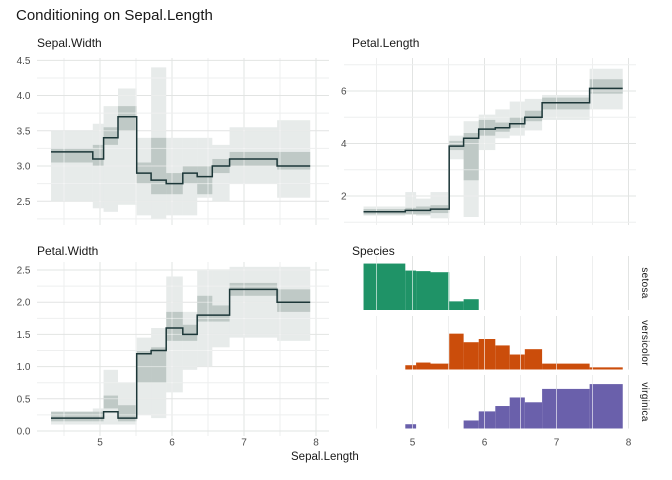  What do you see at coordinates (68, 251) in the screenshot?
I see `panel-title-petal-width: Petal.Width` at bounding box center [68, 251].